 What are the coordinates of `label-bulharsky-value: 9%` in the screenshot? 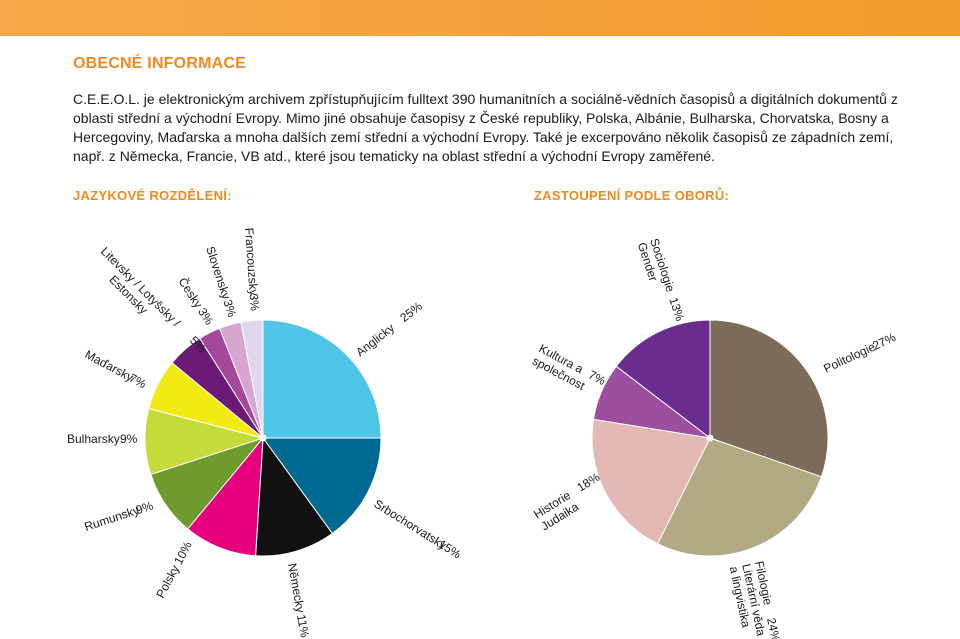 It's located at (129, 439).